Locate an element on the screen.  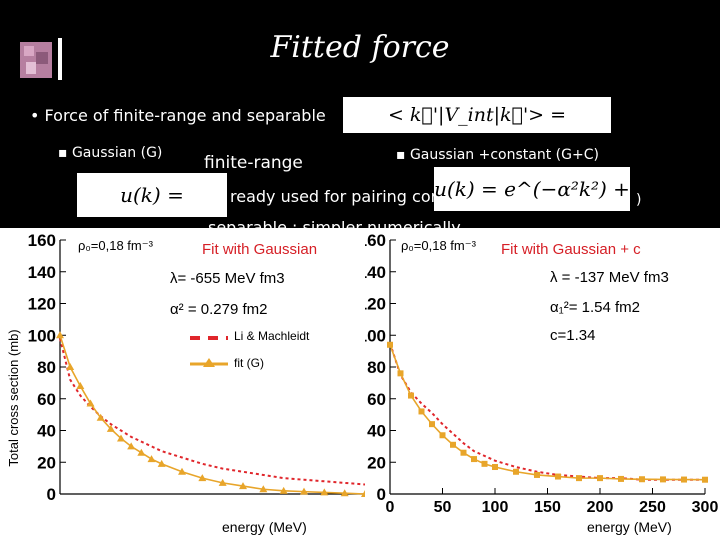
title-divider is located at coordinates (60, 59).